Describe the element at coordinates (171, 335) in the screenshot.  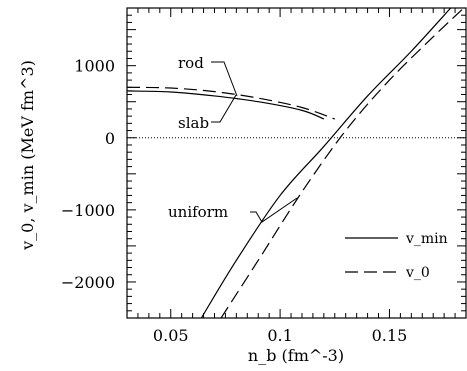
I see `x-tick-label: 0.05` at that location.